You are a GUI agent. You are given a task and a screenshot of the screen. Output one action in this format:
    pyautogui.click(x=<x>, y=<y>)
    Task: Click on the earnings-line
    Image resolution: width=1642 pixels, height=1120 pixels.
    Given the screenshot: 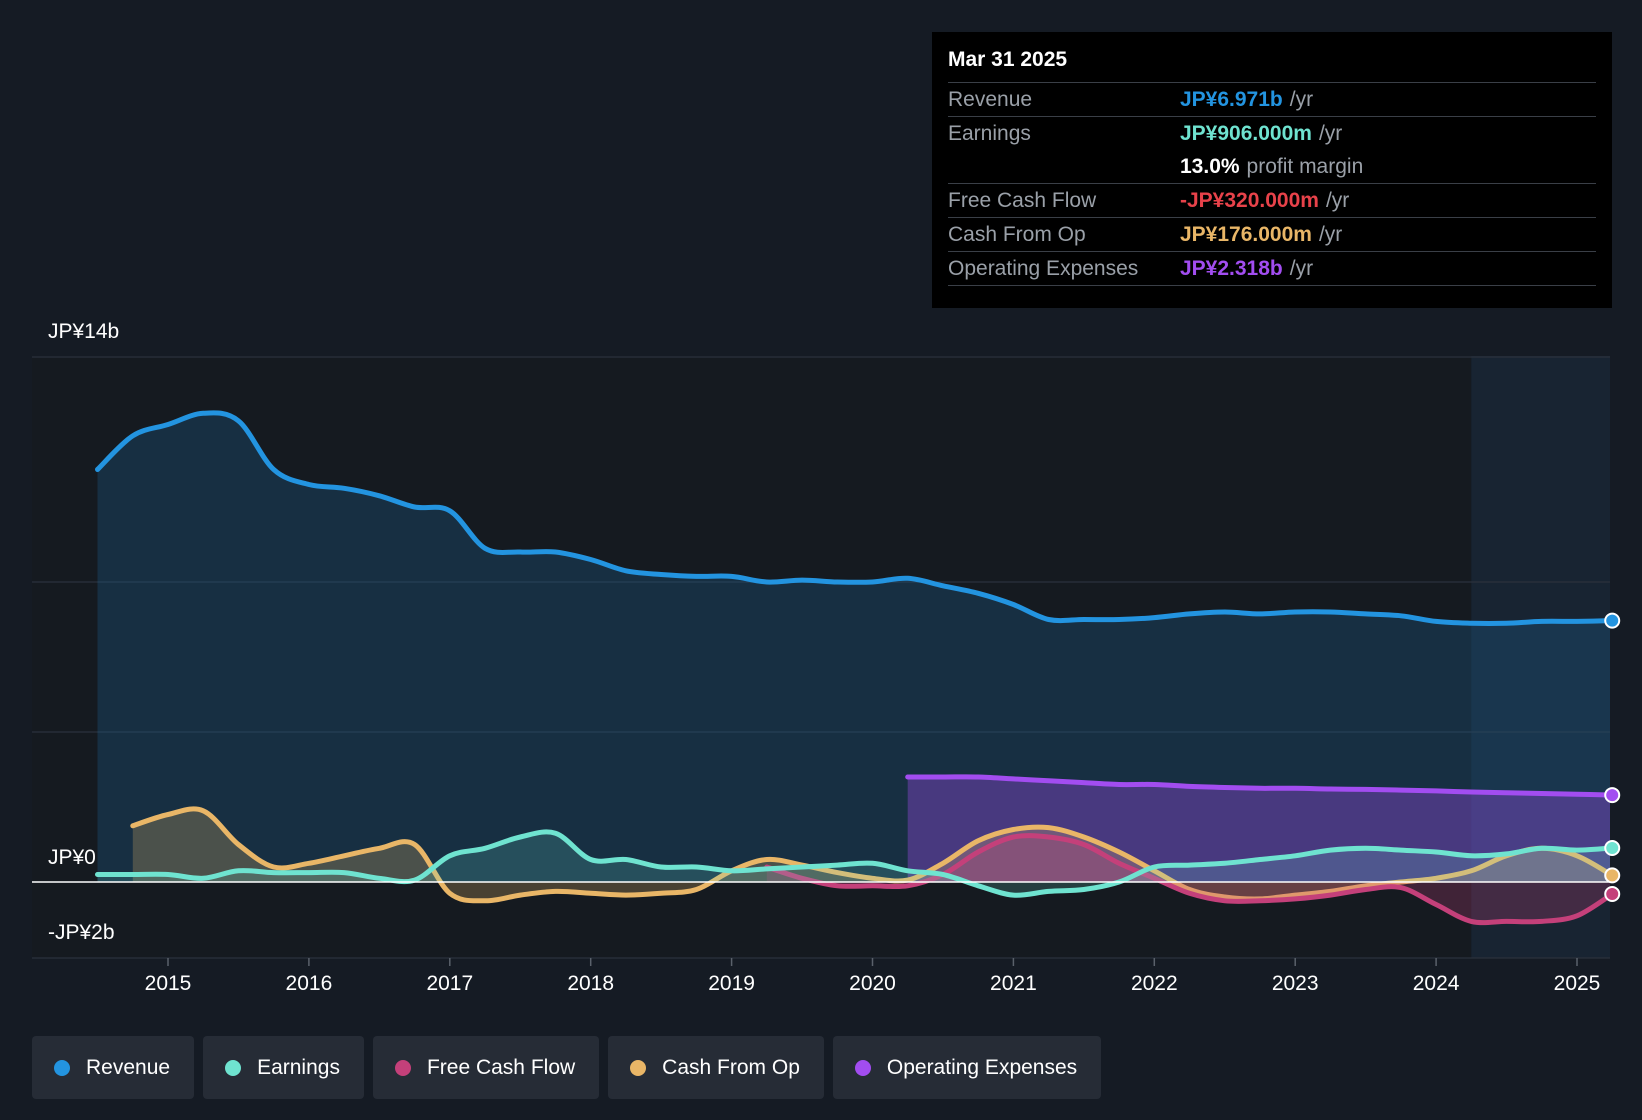 What is the action you would take?
    pyautogui.click(x=852, y=863)
    